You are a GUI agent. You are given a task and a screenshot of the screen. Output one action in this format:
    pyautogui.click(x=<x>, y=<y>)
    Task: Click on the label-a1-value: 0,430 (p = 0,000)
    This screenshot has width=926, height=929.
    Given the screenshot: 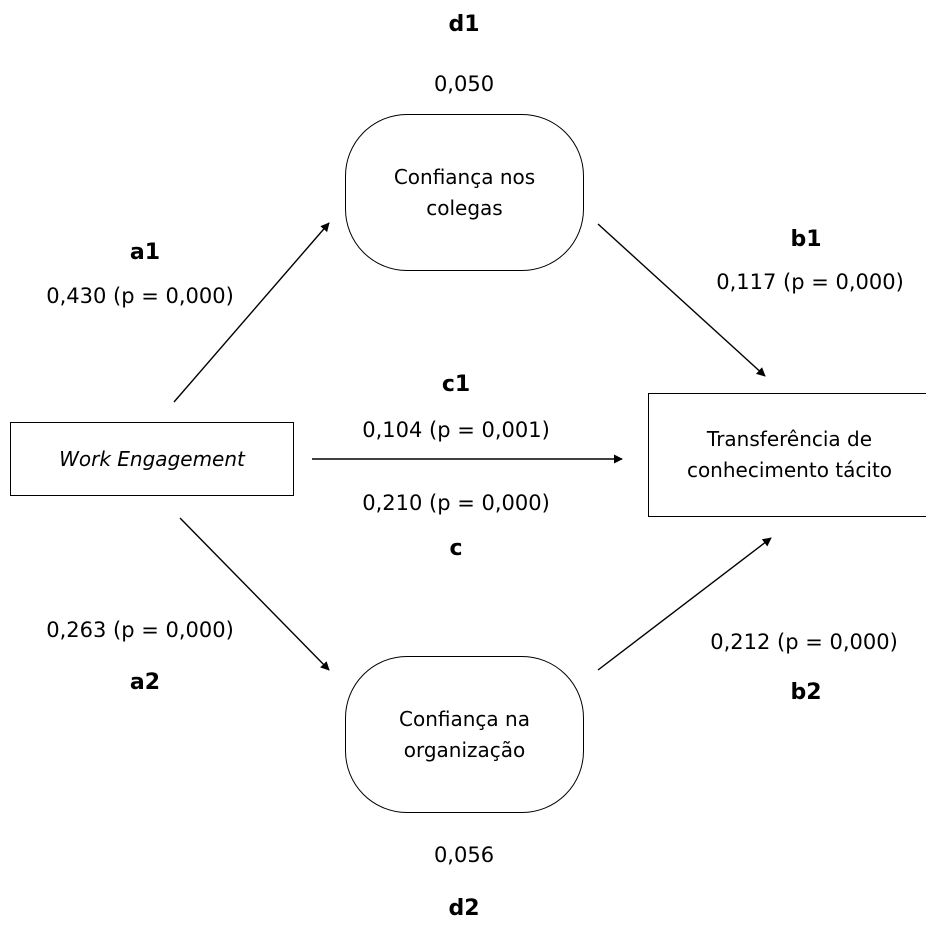 What is the action you would take?
    pyautogui.click(x=140, y=296)
    